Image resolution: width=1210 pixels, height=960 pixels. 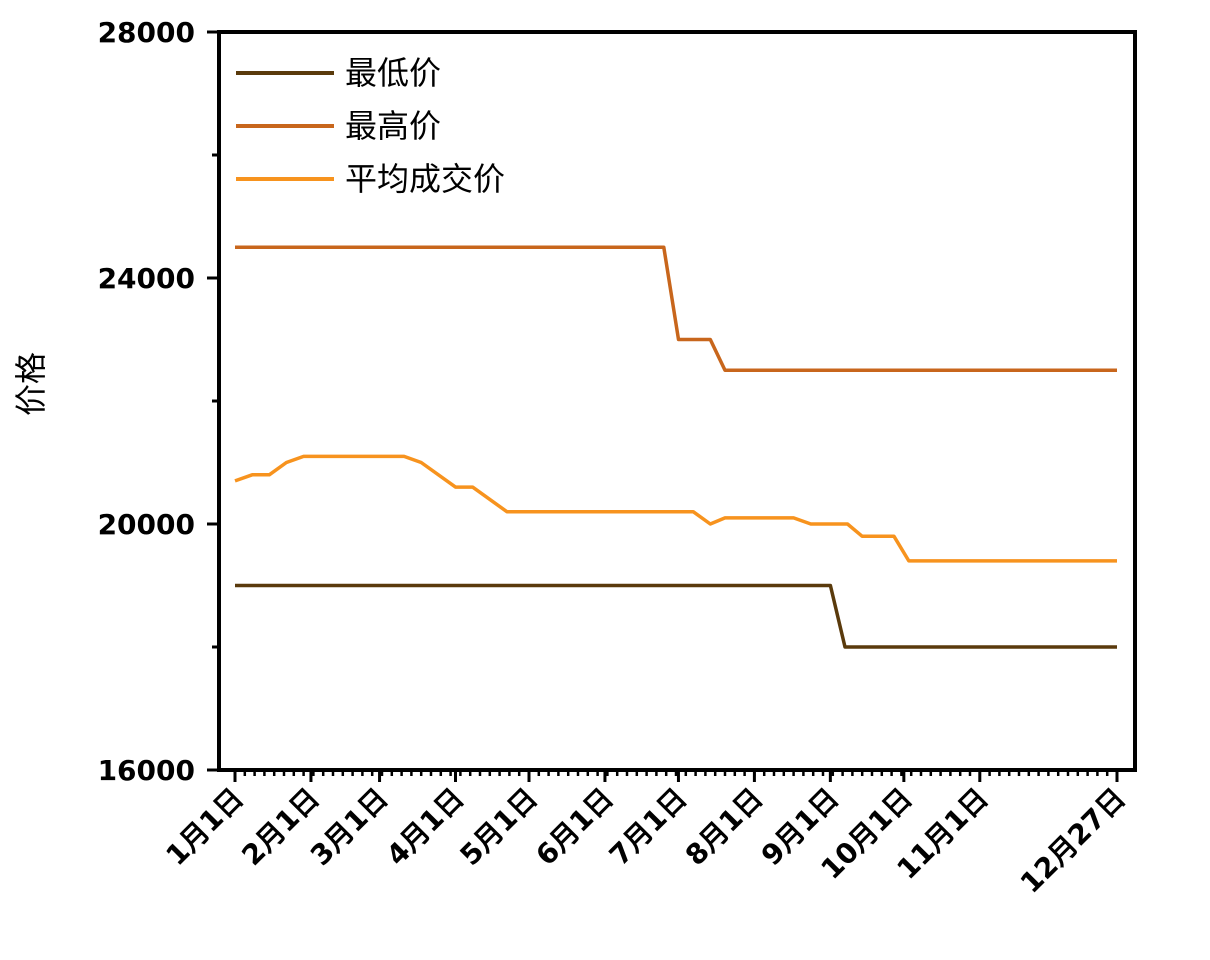 I want to click on y-tick-label: 20000, so click(x=146, y=524).